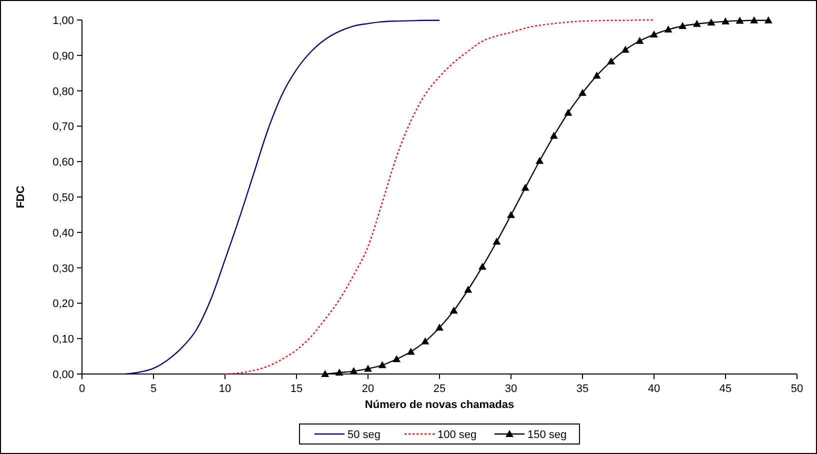 Image resolution: width=817 pixels, height=454 pixels. I want to click on x-tick-label: 5, so click(153, 389).